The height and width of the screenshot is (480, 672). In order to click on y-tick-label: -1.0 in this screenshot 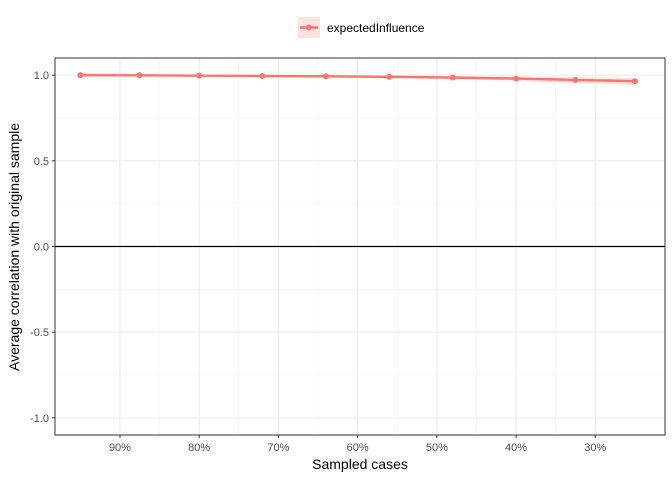, I will do `click(39, 419)`.